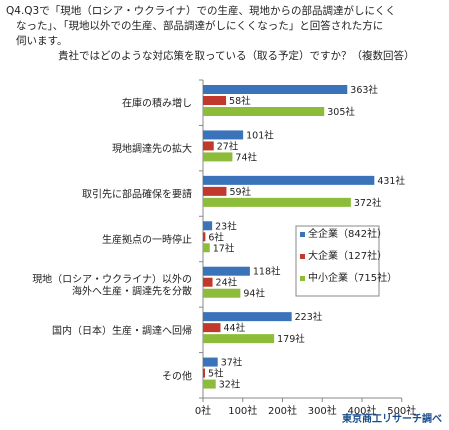 This screenshot has width=449, height=430. I want to click on source-note: 東京商工リサーチ調べ, so click(392, 419).